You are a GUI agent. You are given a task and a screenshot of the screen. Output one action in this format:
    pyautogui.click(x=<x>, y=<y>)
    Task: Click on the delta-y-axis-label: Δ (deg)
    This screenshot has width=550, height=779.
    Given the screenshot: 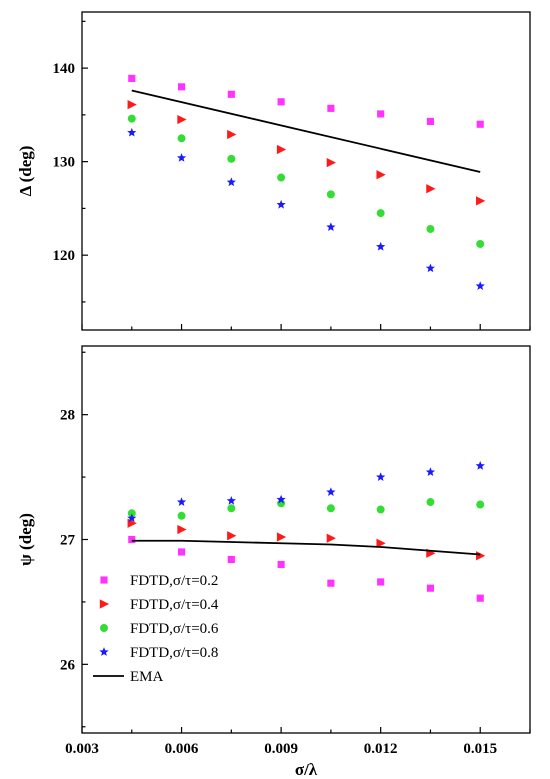 What is the action you would take?
    pyautogui.click(x=25, y=171)
    